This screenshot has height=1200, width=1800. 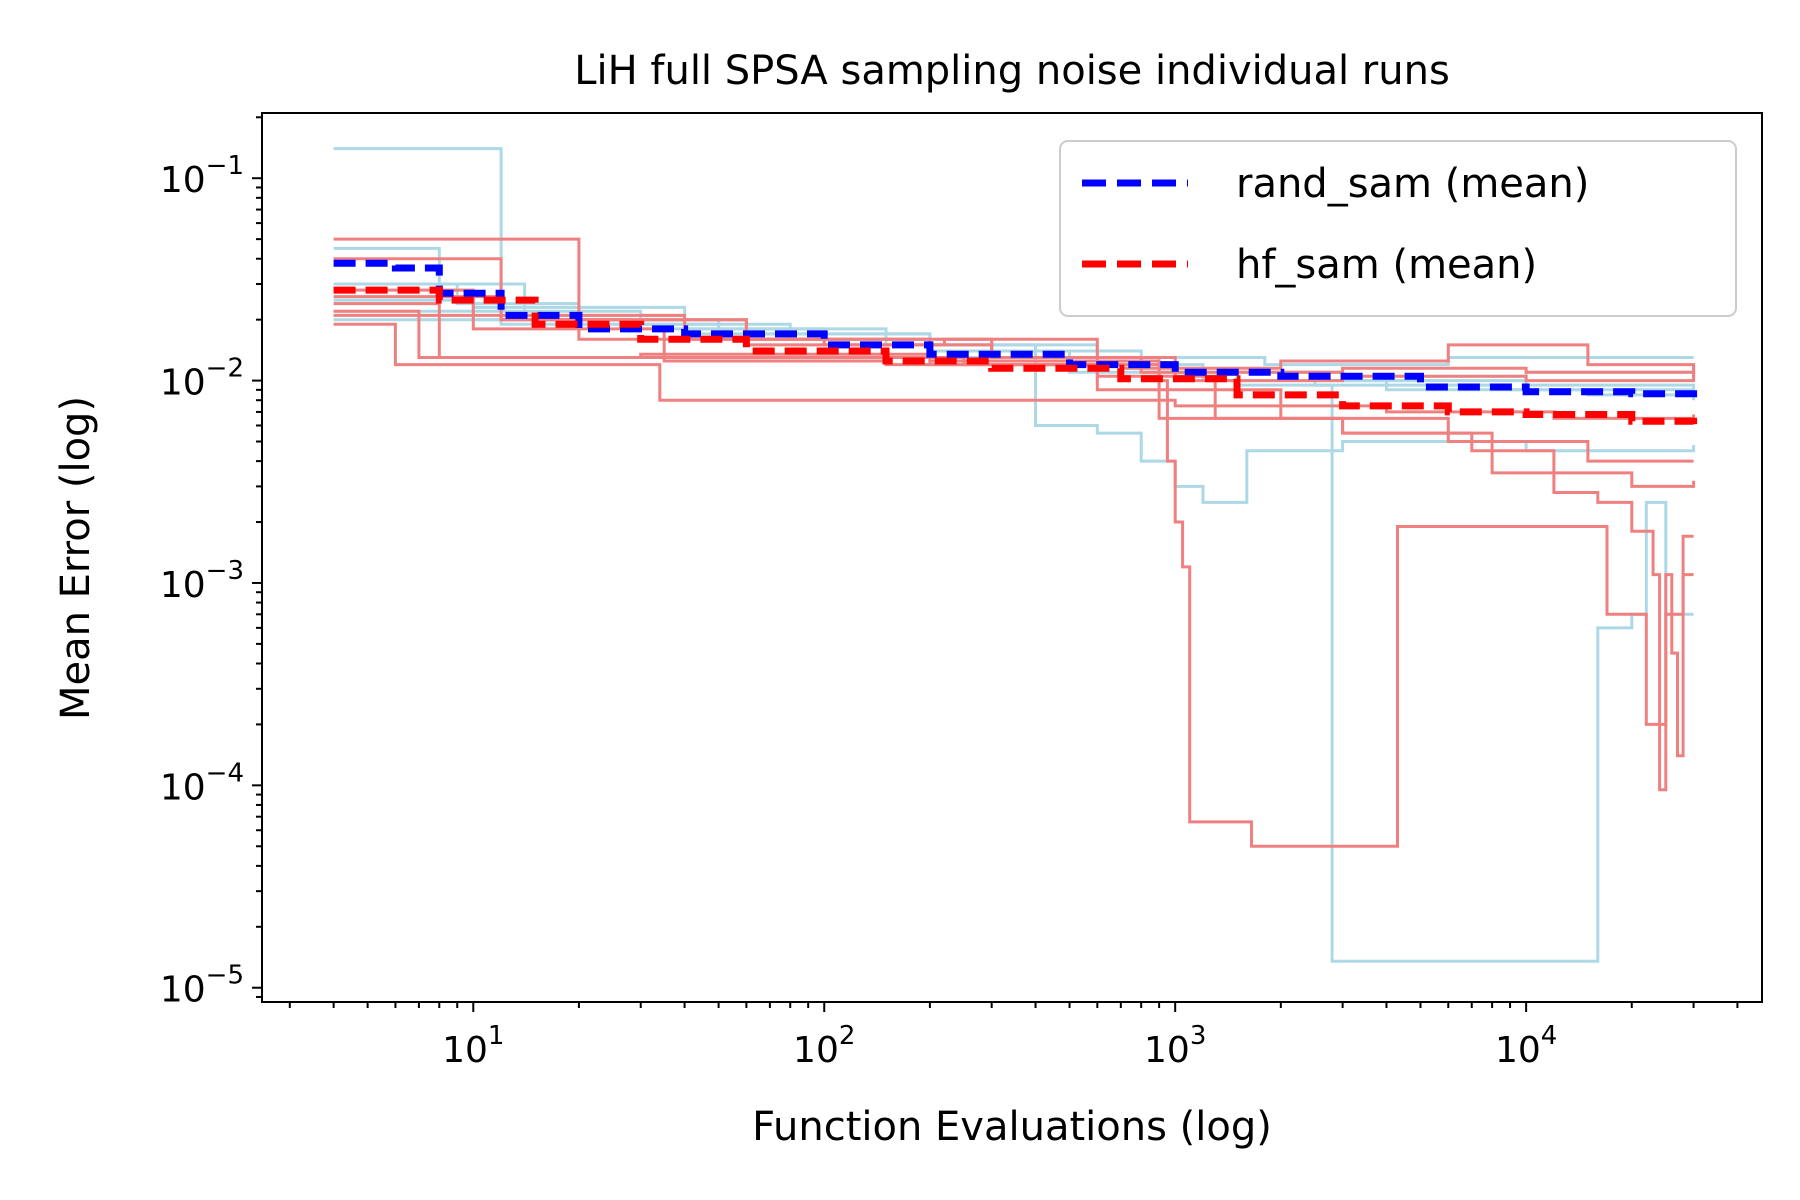 I want to click on legend-label: hf_sam (mean), so click(x=1386, y=265).